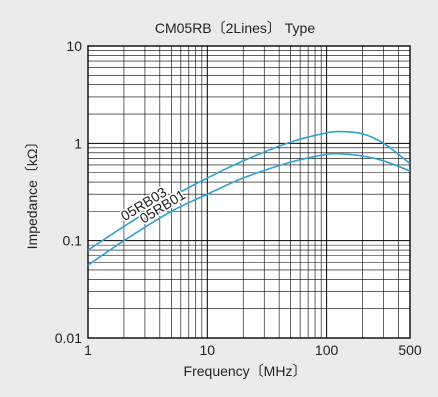 This screenshot has width=438, height=397. Describe the element at coordinates (327, 350) in the screenshot. I see `x-tick-label: 100` at that location.